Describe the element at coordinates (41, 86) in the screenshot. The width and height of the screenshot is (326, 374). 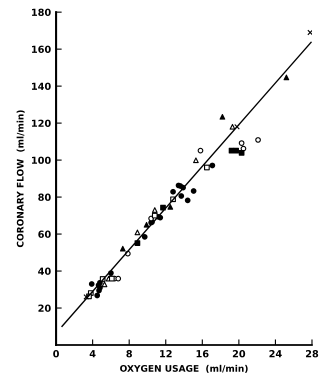
I see `y-tick-label: 140` at that location.